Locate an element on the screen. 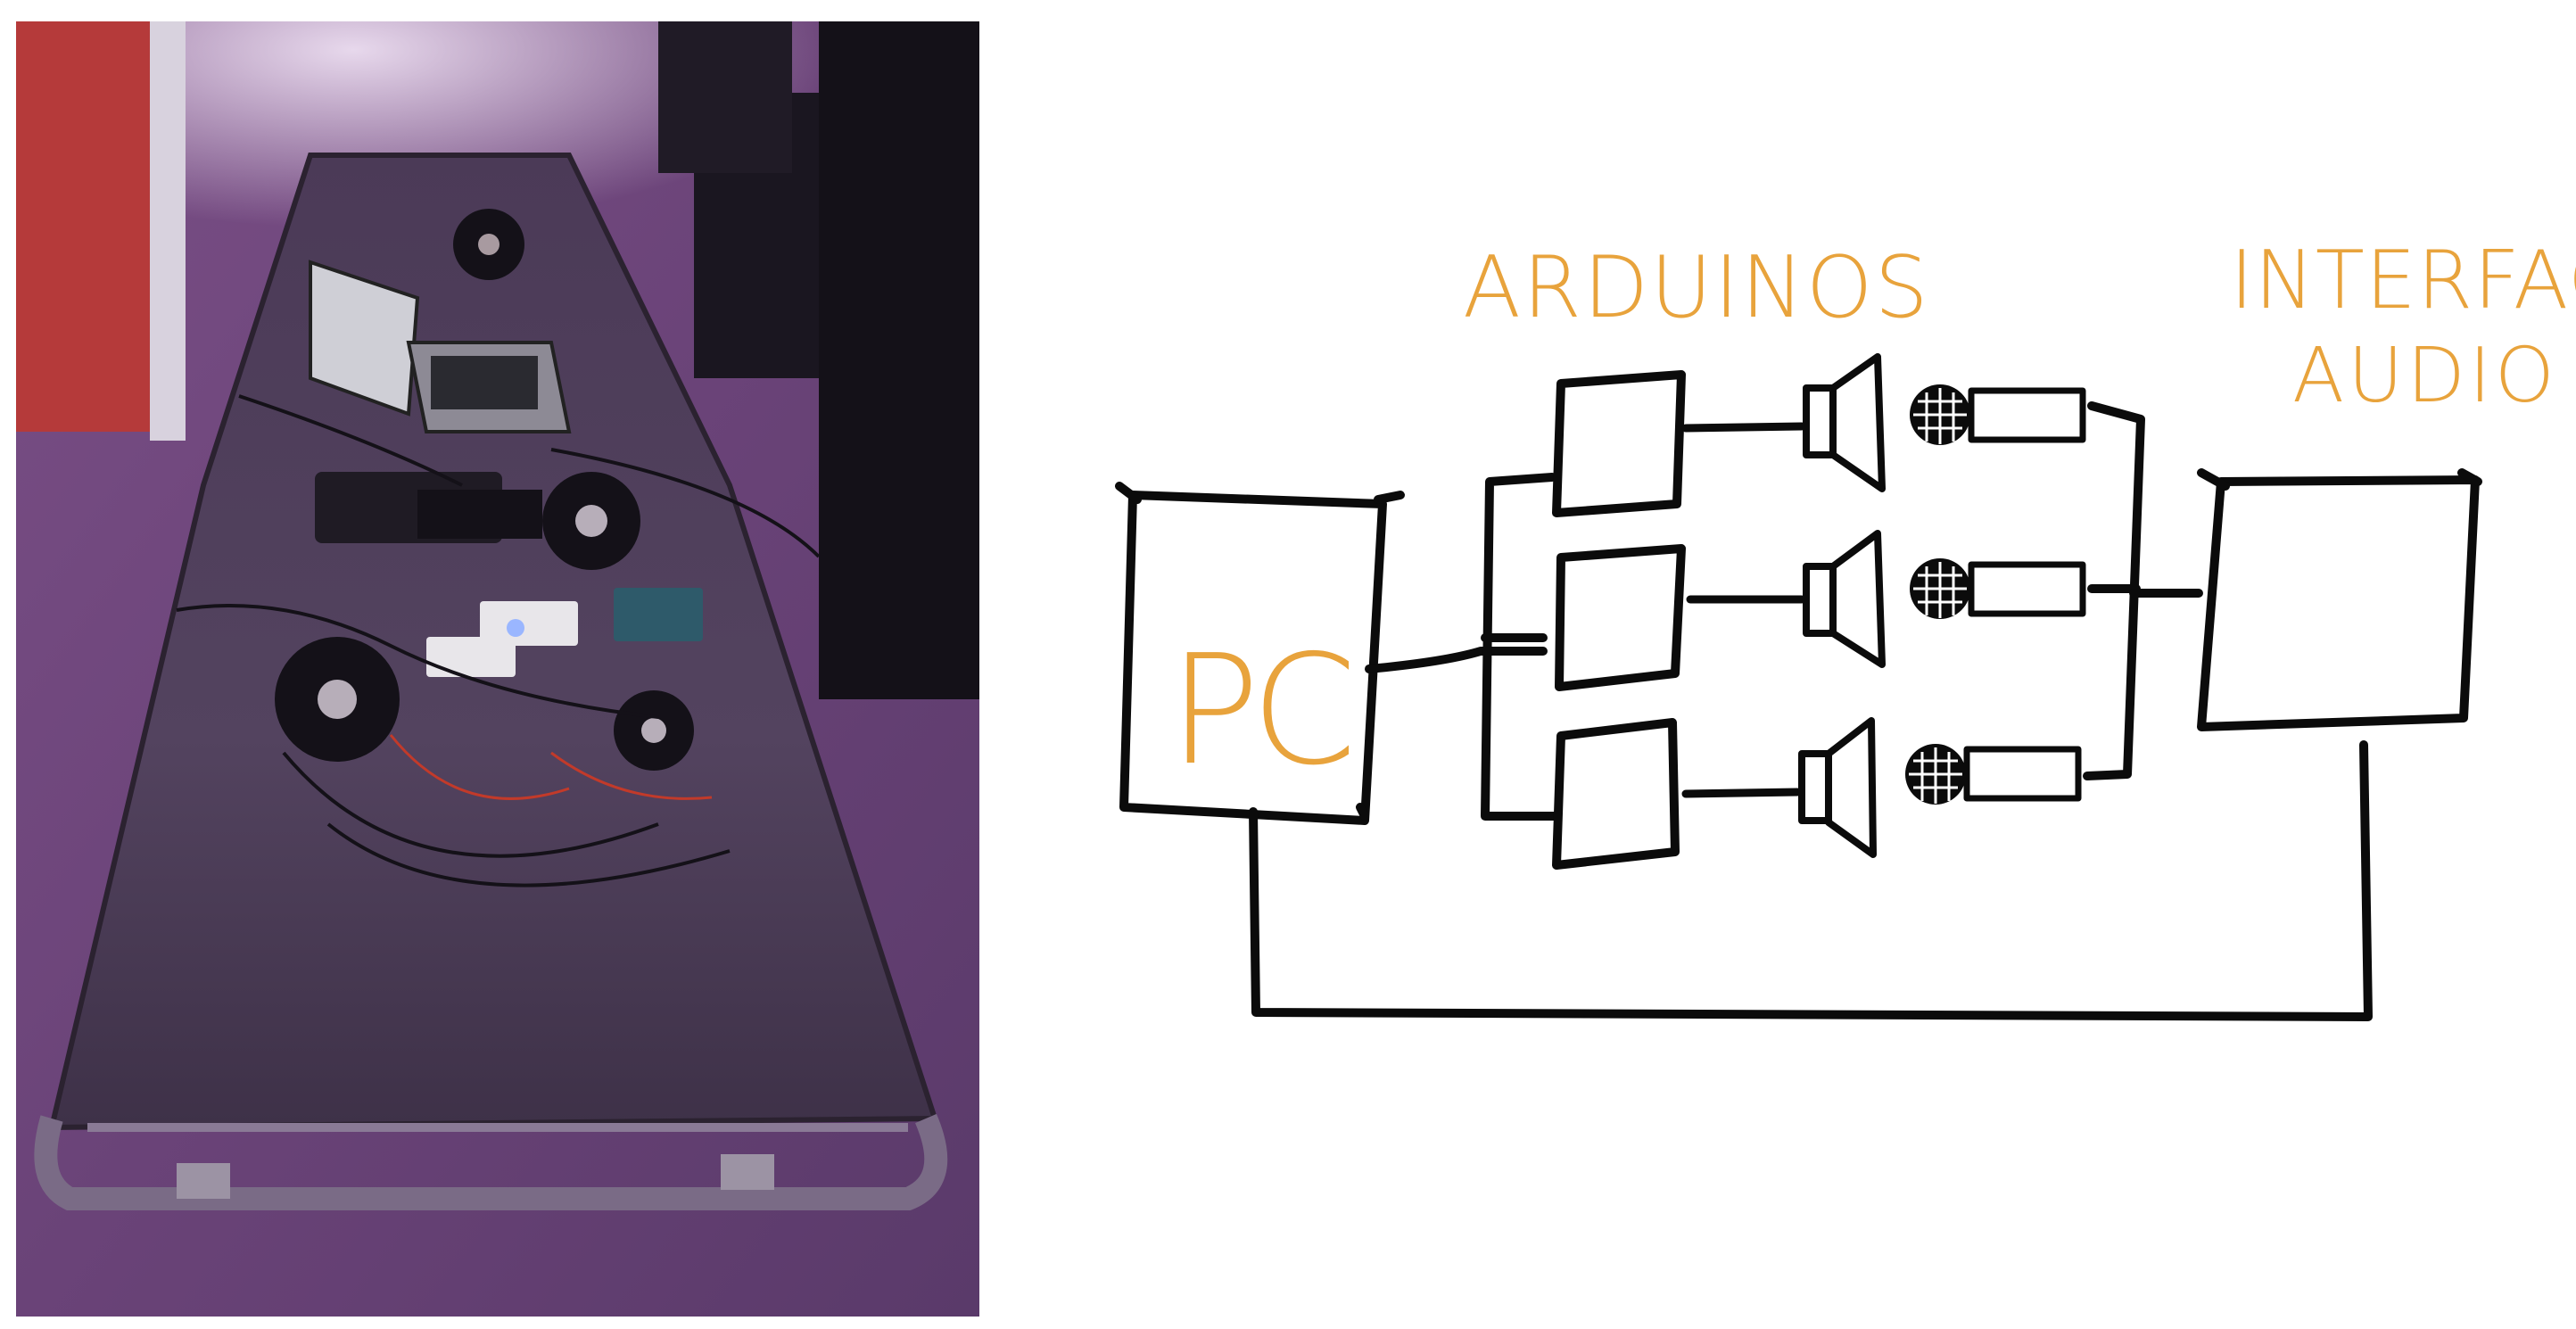 The height and width of the screenshot is (1329, 2576). pc-box is located at coordinates (1260, 653).